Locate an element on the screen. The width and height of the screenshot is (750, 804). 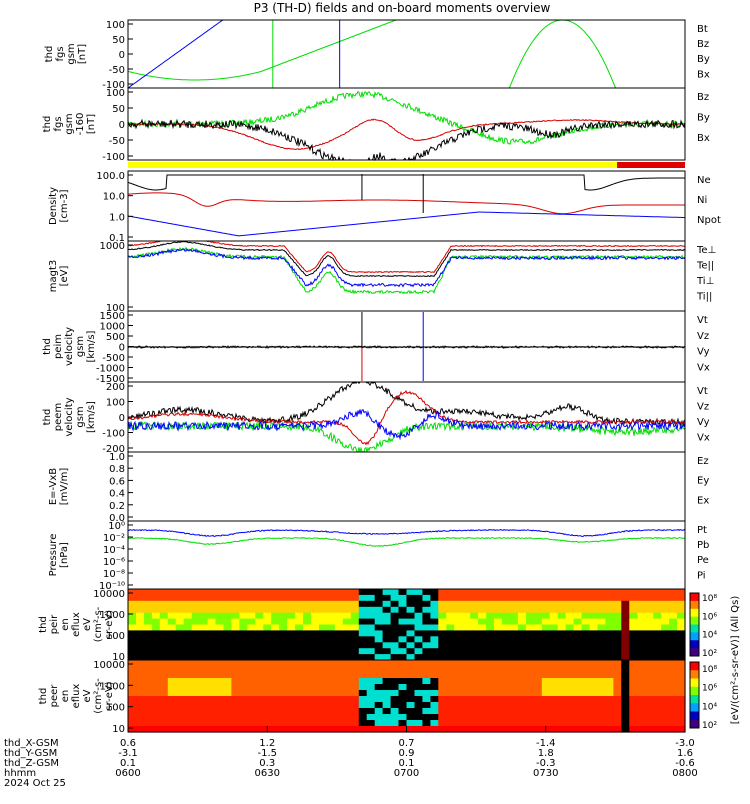
x-tick-label: 0.6 is located at coordinates (128, 743).